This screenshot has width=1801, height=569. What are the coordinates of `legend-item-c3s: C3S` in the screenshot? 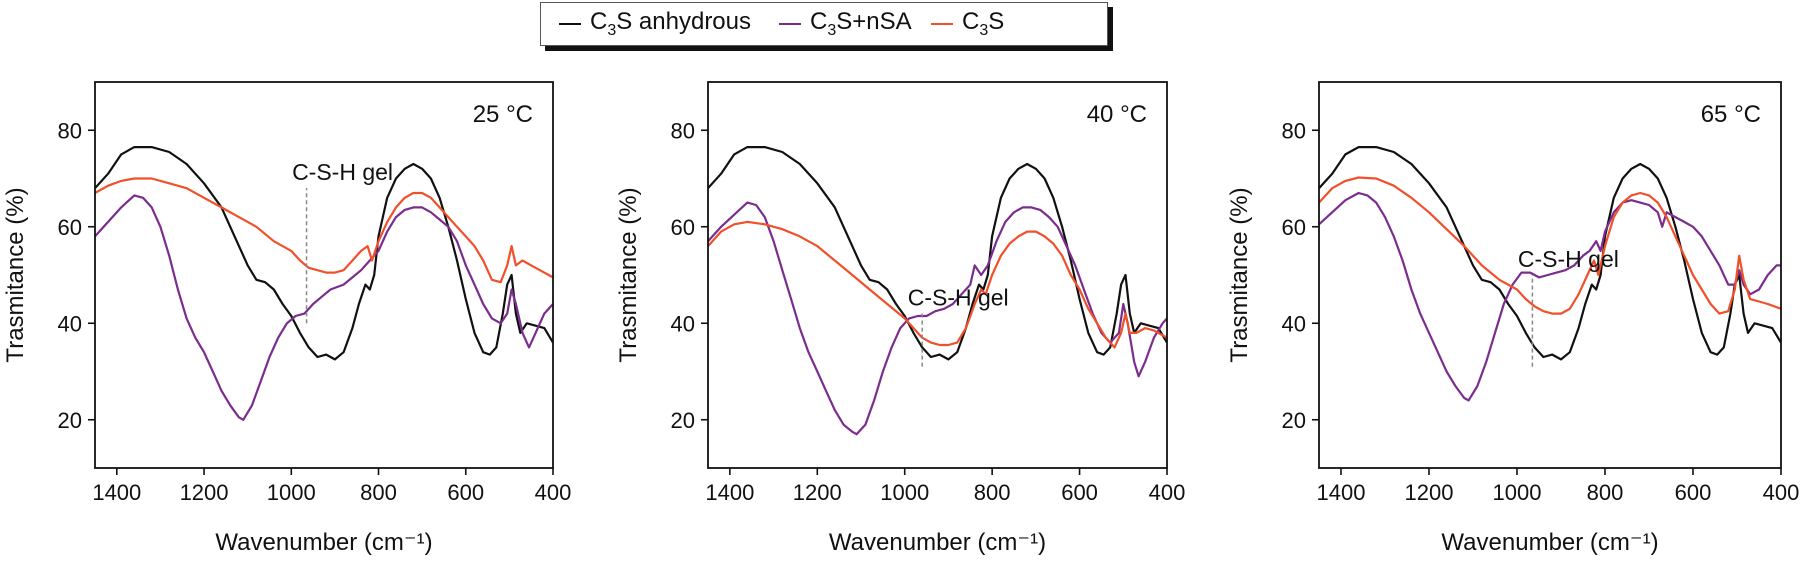 It's located at (967, 24).